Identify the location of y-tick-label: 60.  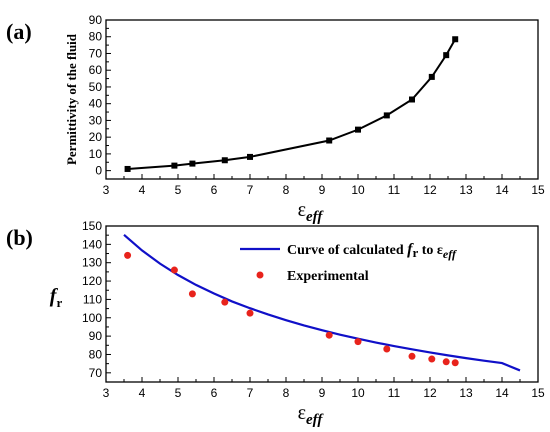
(96, 70).